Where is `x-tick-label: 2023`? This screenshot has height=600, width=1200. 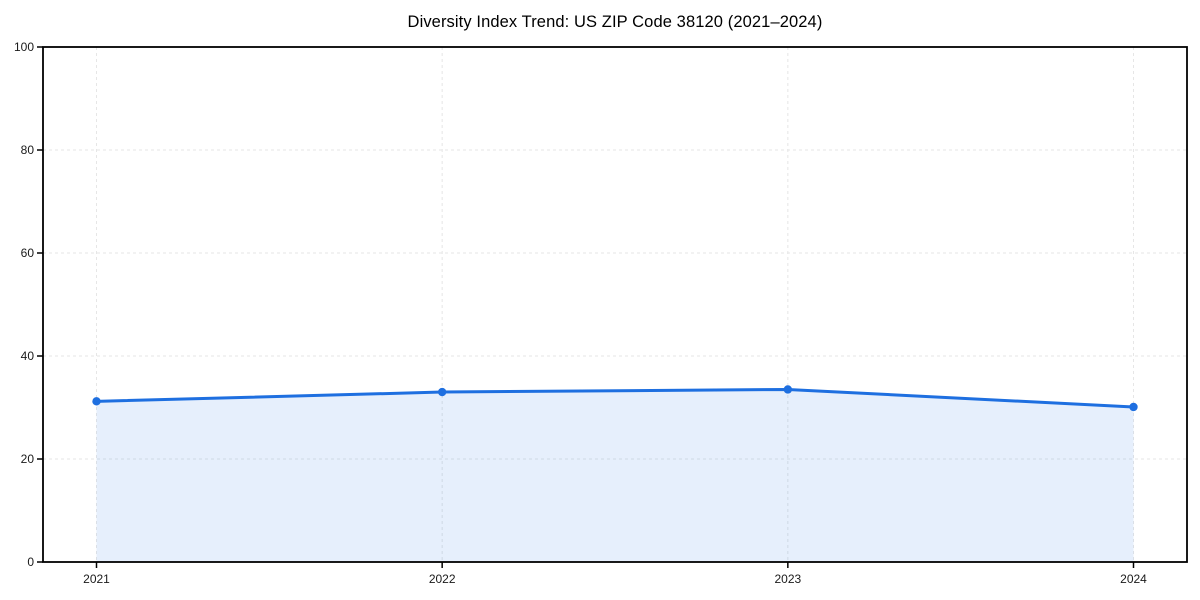
x-tick-label: 2023 is located at coordinates (787, 579).